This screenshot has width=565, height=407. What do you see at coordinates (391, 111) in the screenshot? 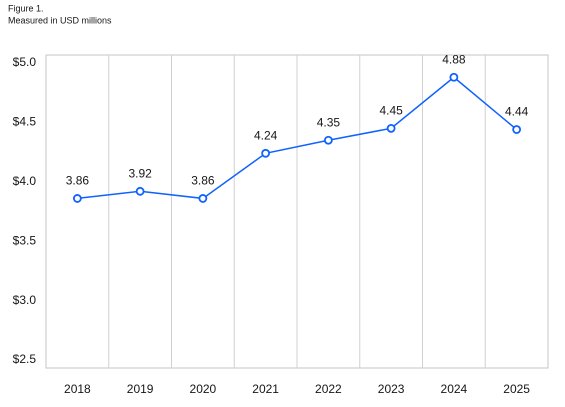
I see `value-label: 4.45` at bounding box center [391, 111].